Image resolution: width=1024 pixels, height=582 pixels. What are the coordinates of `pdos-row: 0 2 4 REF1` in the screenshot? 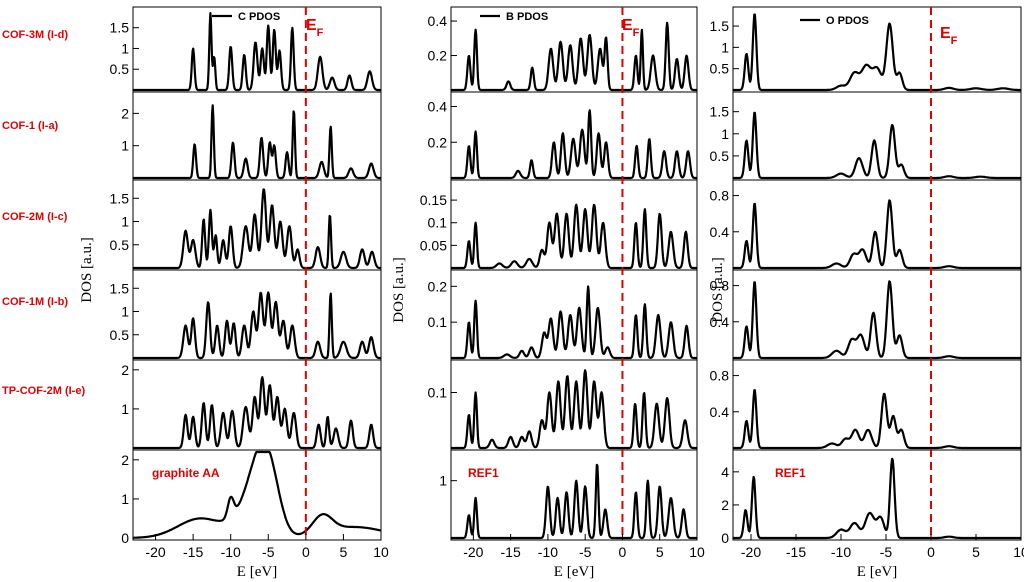 It's located at (871, 497).